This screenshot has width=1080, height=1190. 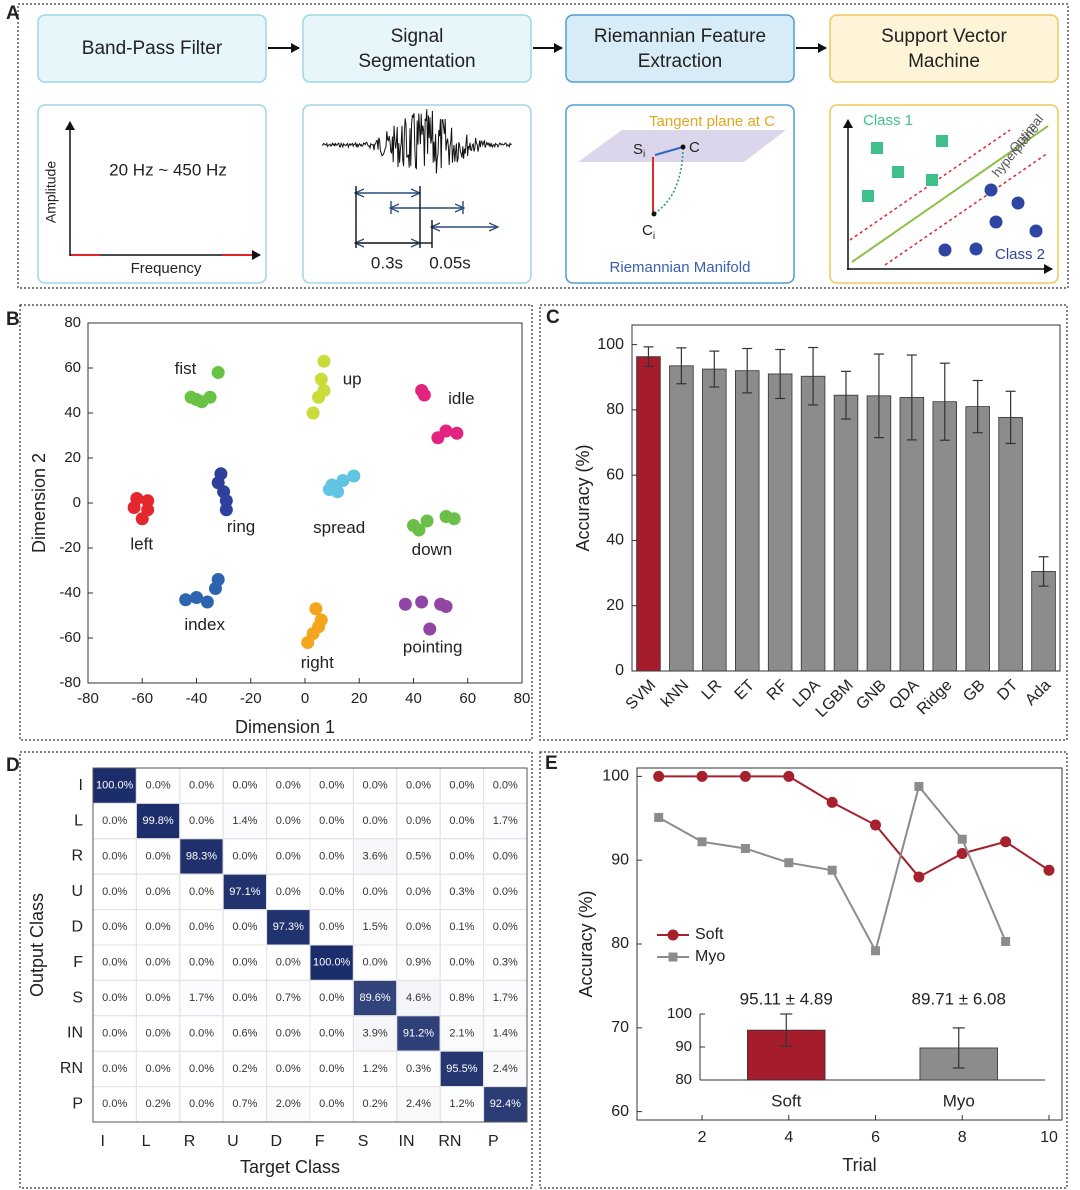 I want to click on manifold-label: Riemannian Manifold, so click(x=680, y=267).